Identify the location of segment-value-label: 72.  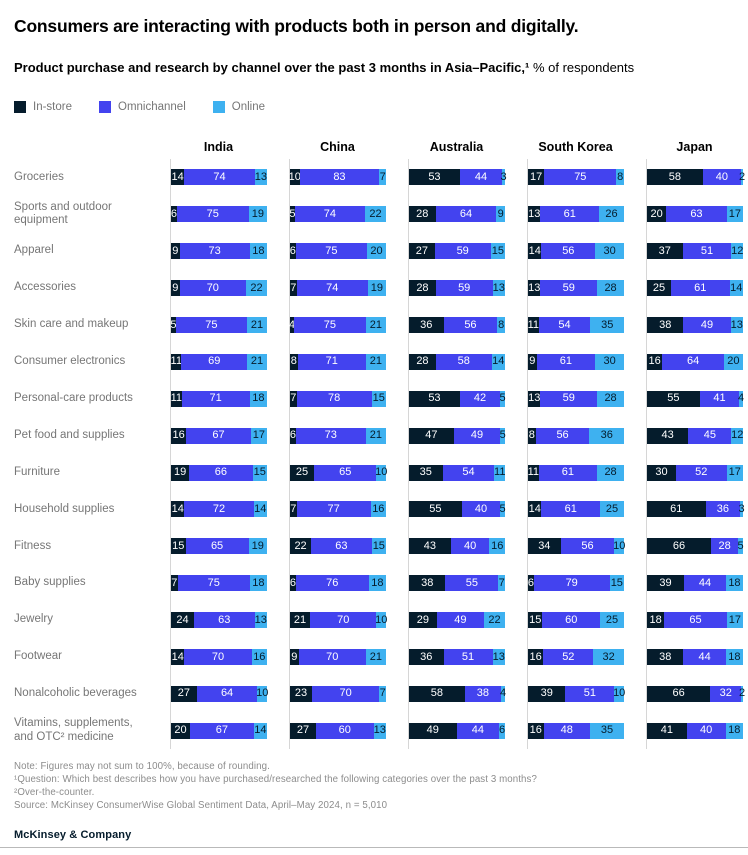
(219, 508).